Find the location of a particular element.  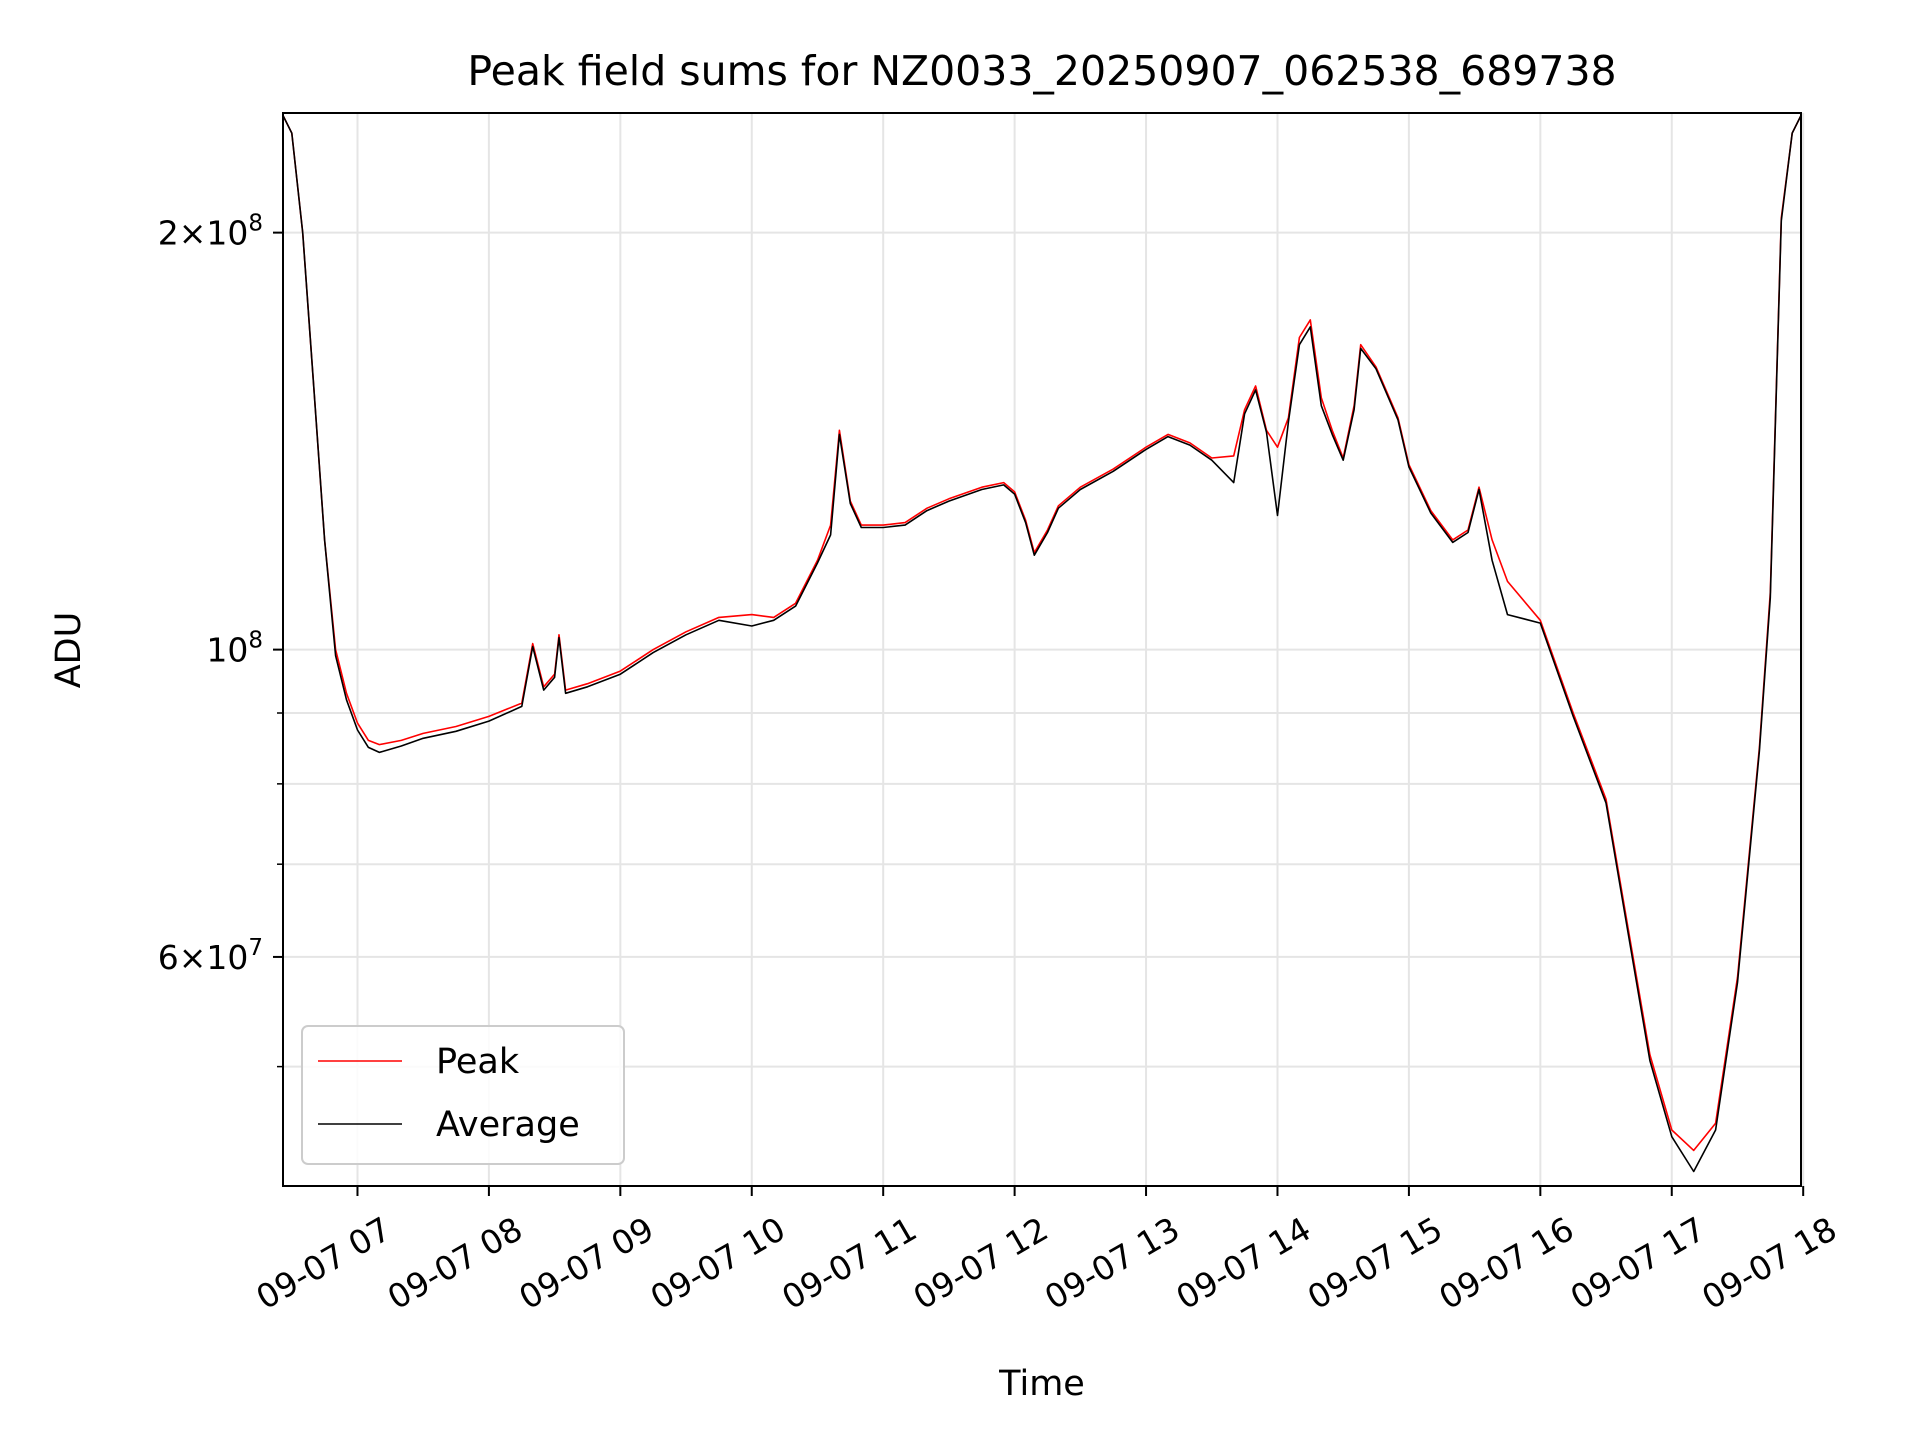

y-tick-label: 108 is located at coordinates (234, 649).